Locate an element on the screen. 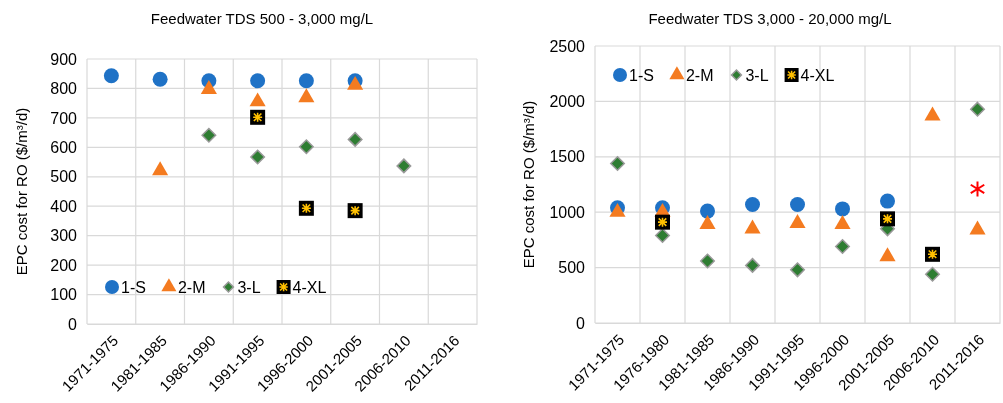  y-tick-label: 400 is located at coordinates (64, 206).